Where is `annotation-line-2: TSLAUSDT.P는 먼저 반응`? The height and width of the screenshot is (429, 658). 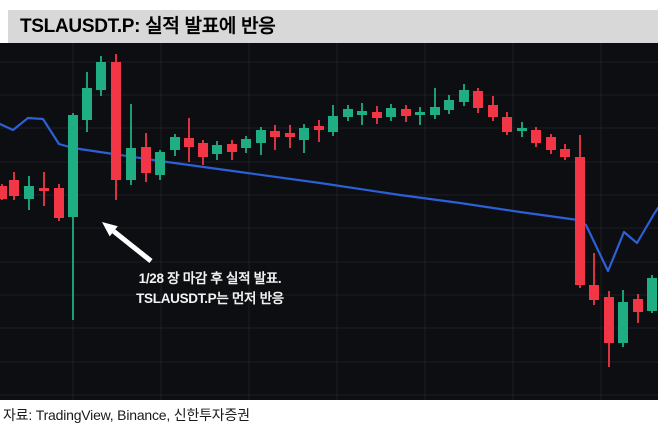
annotation-line-2: TSLAUSDT.P는 먼저 반응 is located at coordinates (210, 298).